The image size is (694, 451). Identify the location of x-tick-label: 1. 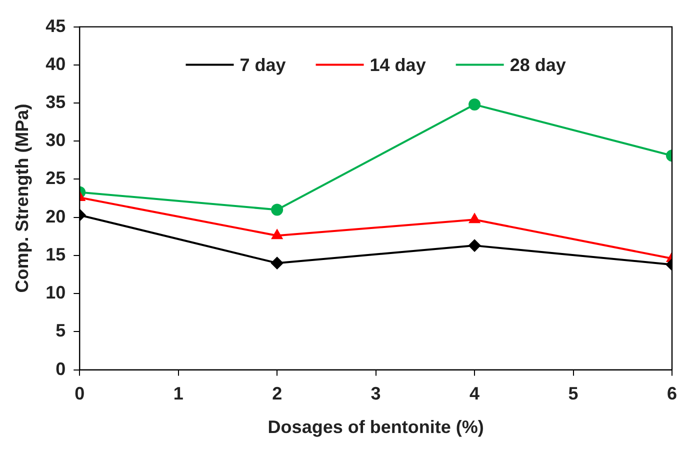
(178, 394).